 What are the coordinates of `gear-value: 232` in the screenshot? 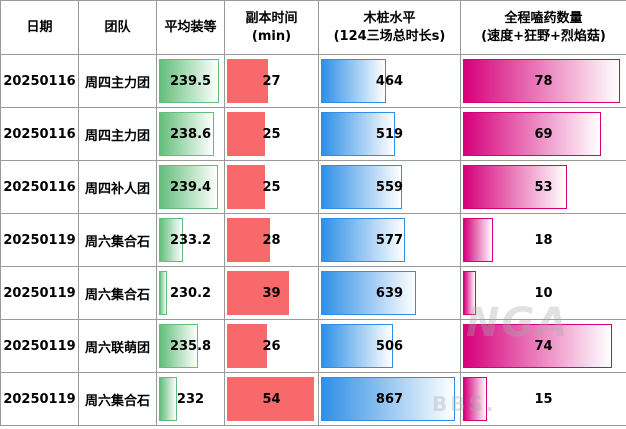 It's located at (190, 399).